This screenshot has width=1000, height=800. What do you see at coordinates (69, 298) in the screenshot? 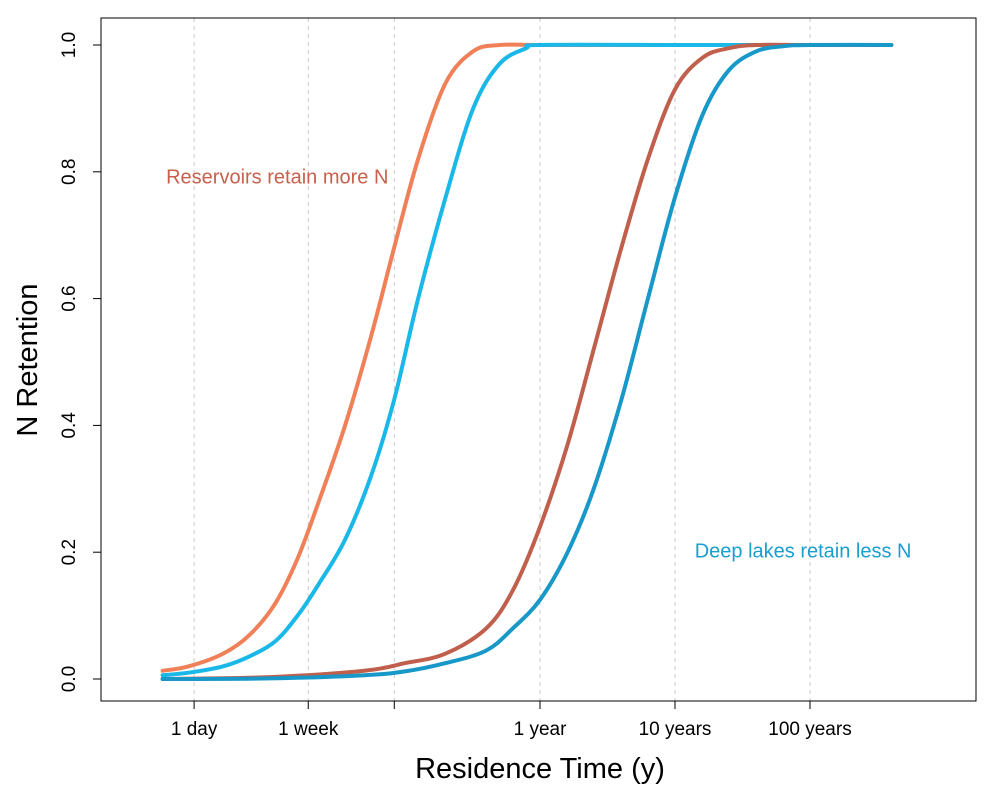
I see `y-tick-label-3: 0.6` at bounding box center [69, 298].